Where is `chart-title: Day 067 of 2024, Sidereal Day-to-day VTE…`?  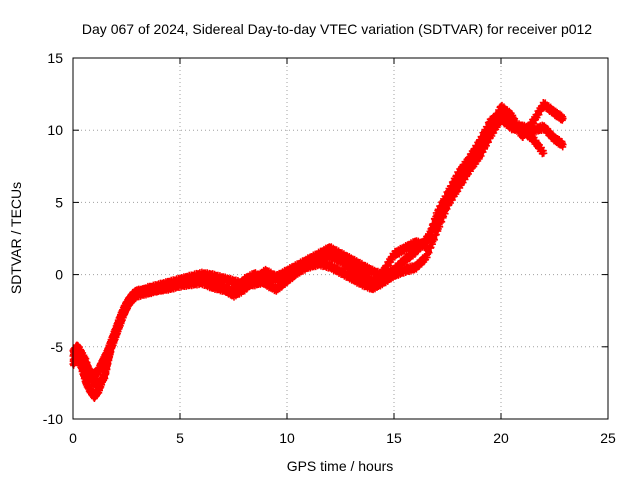
chart-title: Day 067 of 2024, Sidereal Day-to-day VTE… is located at coordinates (337, 29).